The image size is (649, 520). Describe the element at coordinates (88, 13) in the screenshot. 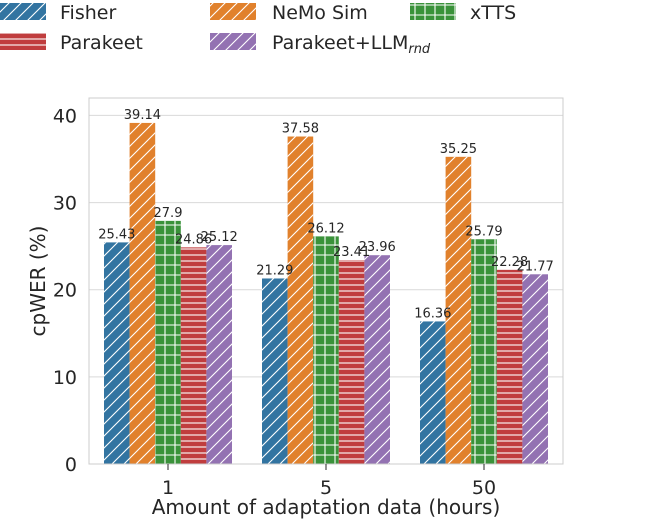

I see `legend-label: Fisher` at that location.